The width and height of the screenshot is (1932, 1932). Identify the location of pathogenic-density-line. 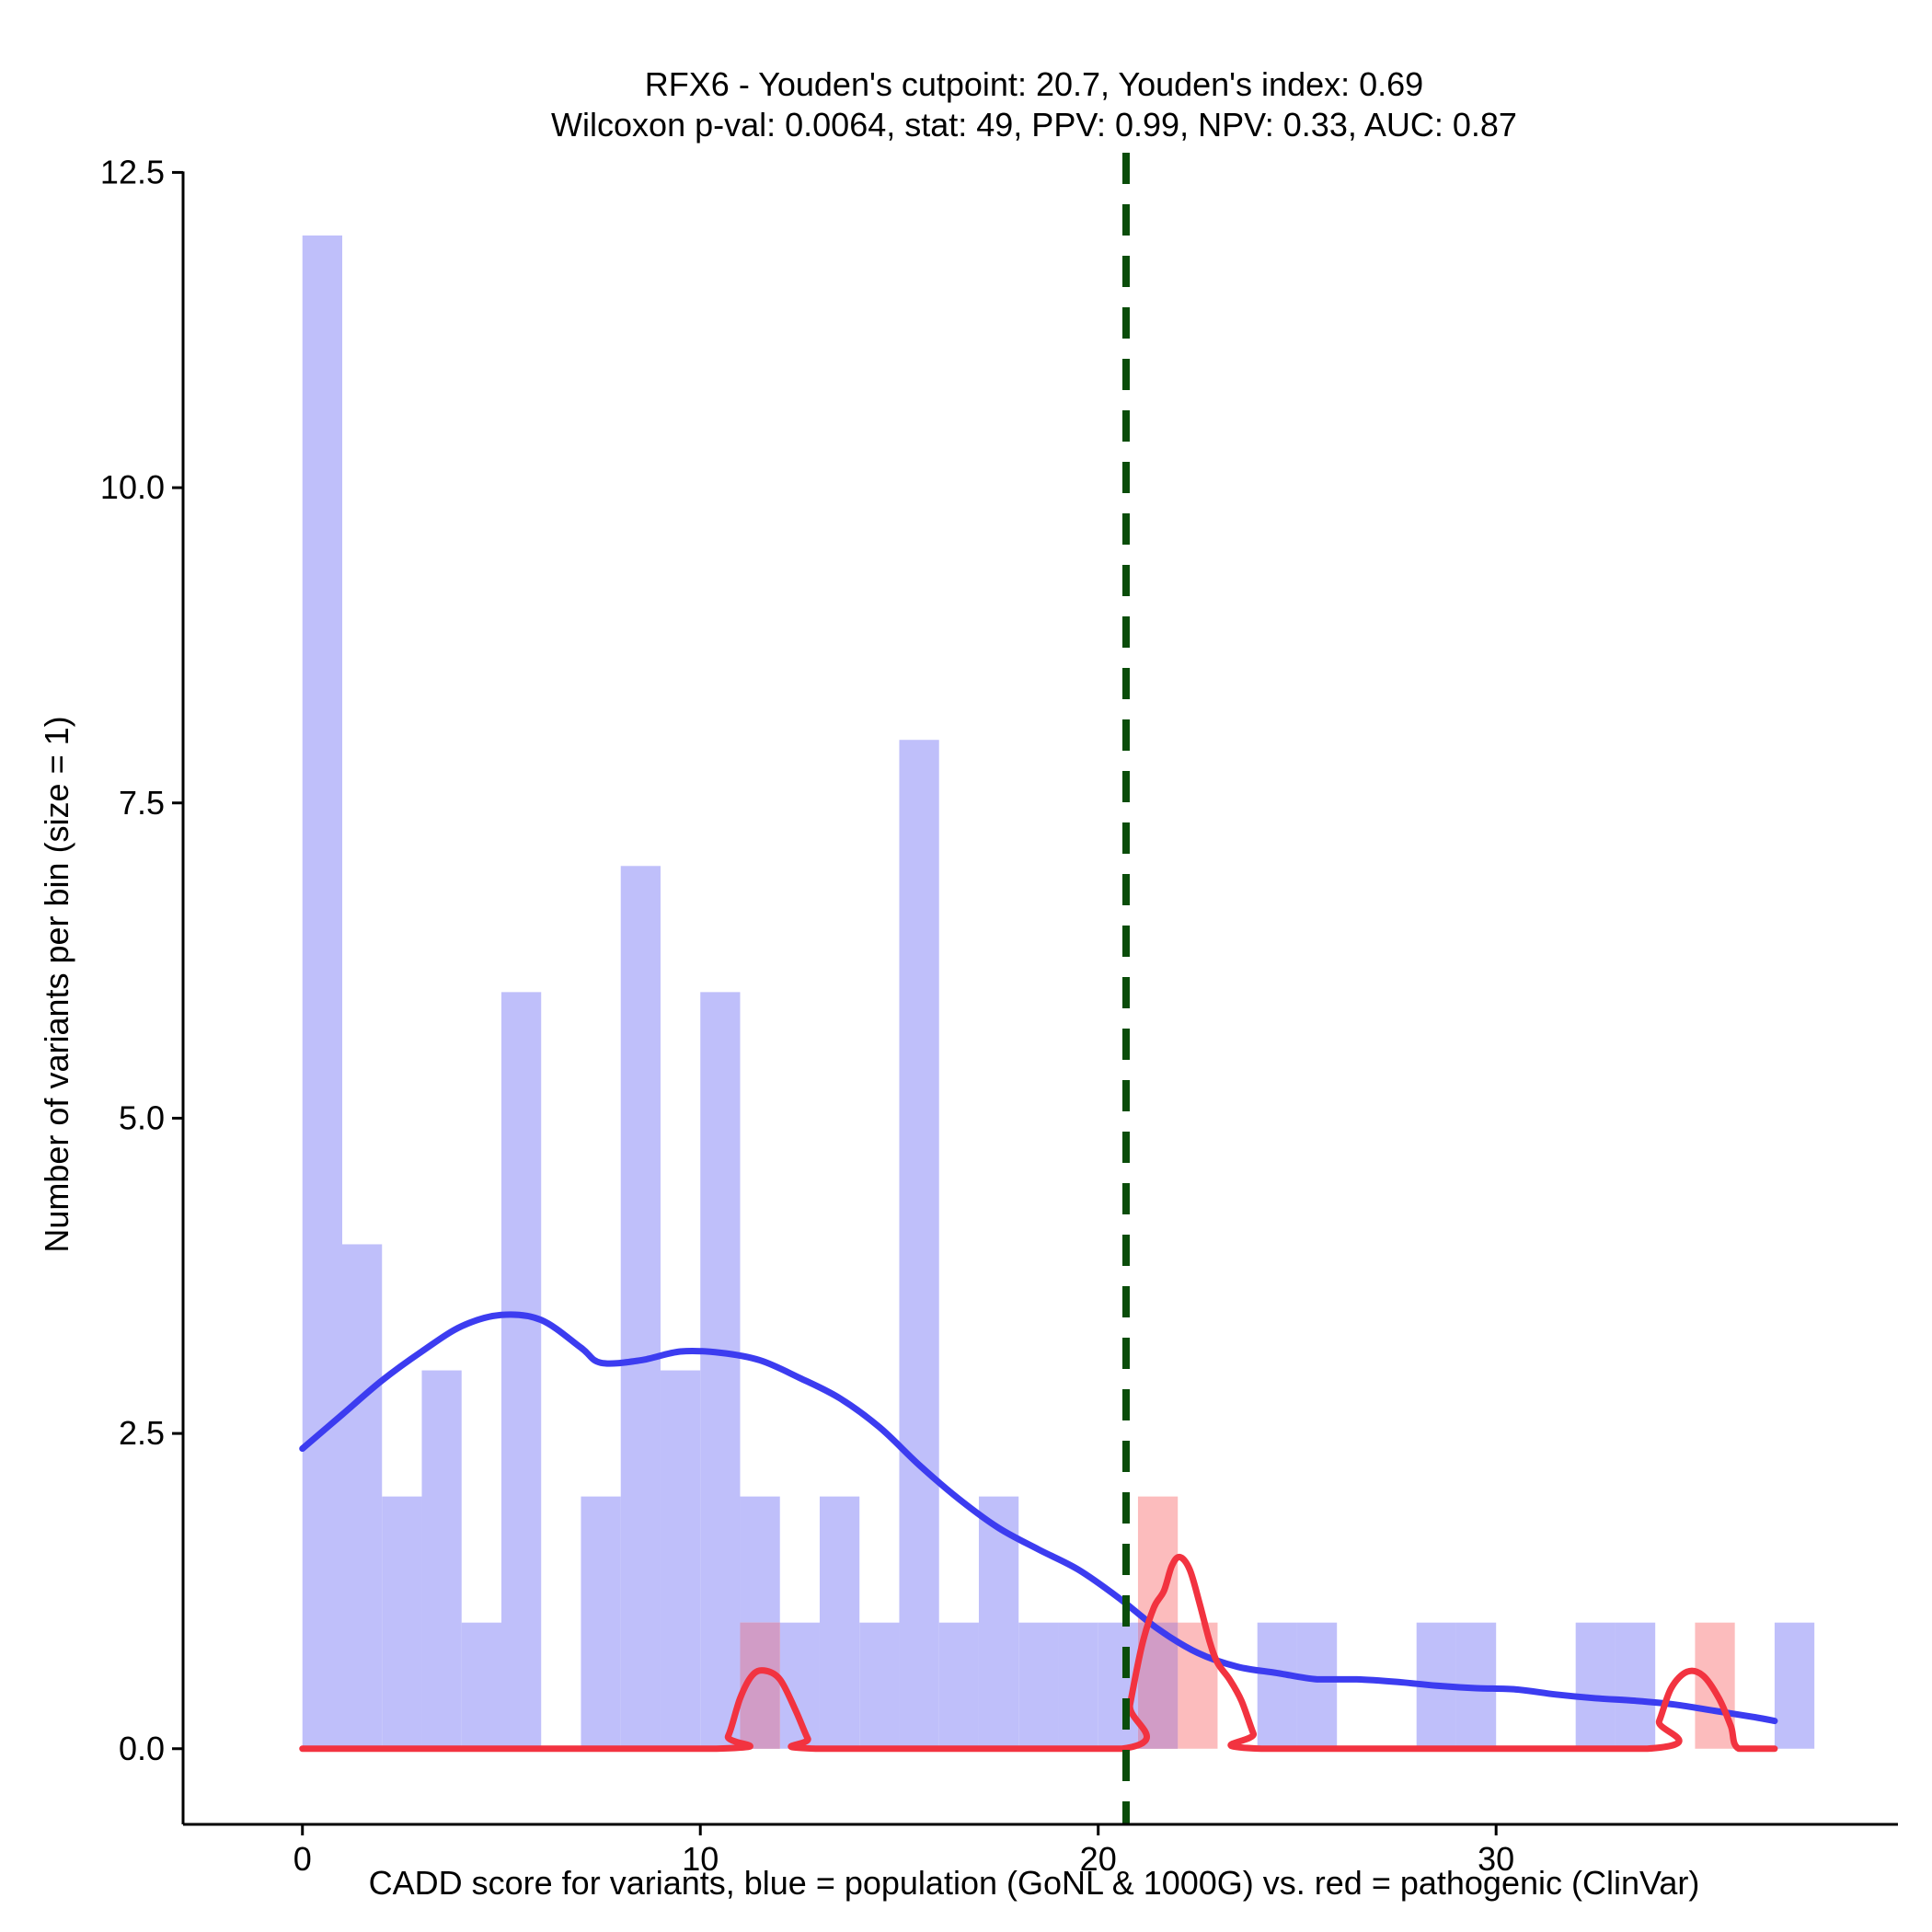
(1038, 1653).